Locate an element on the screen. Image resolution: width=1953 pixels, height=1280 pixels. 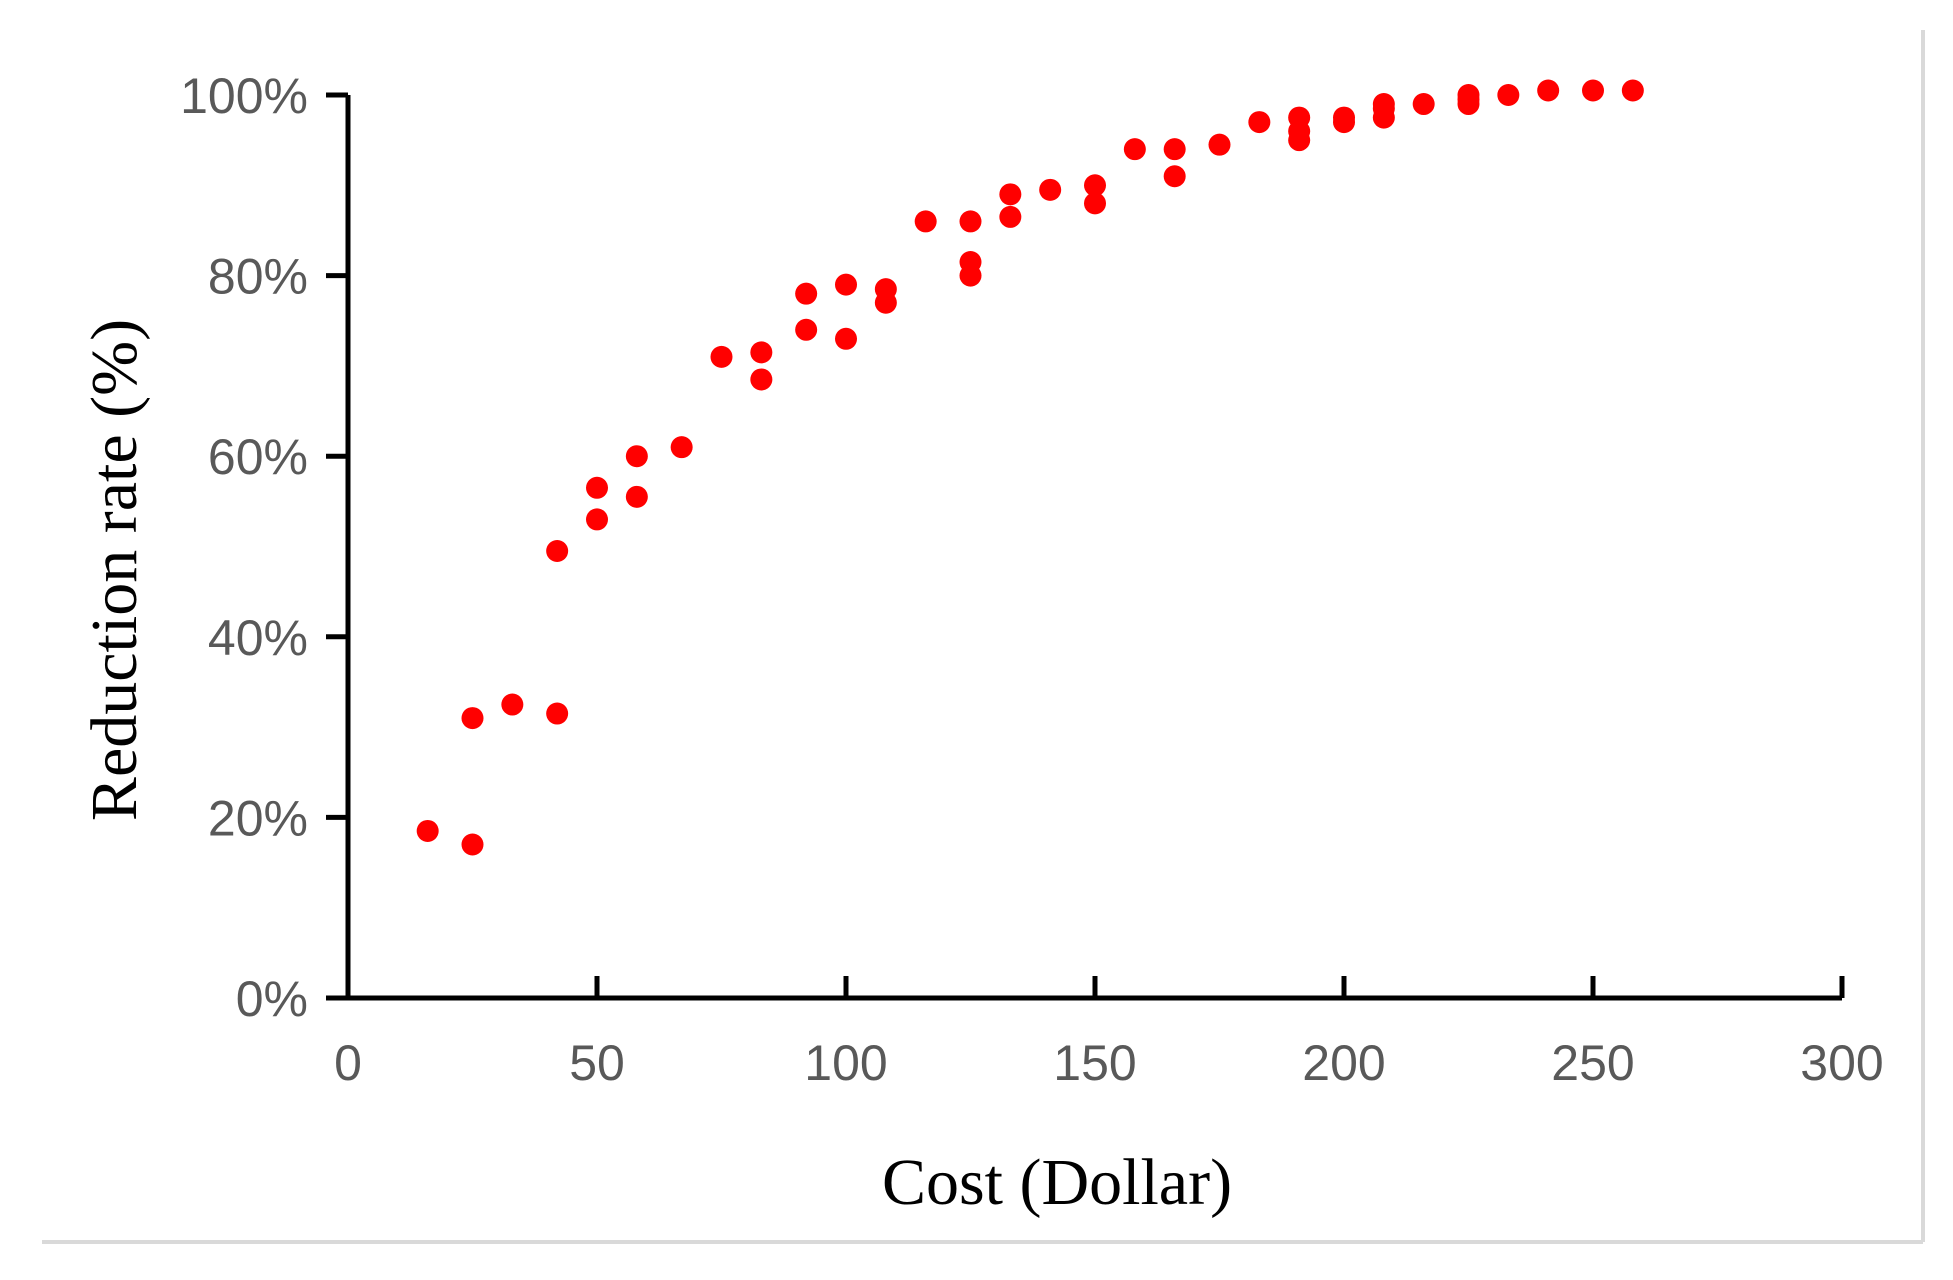
x-ticks: 0 50 100 150 200 250 300 is located at coordinates (1109, 1033).